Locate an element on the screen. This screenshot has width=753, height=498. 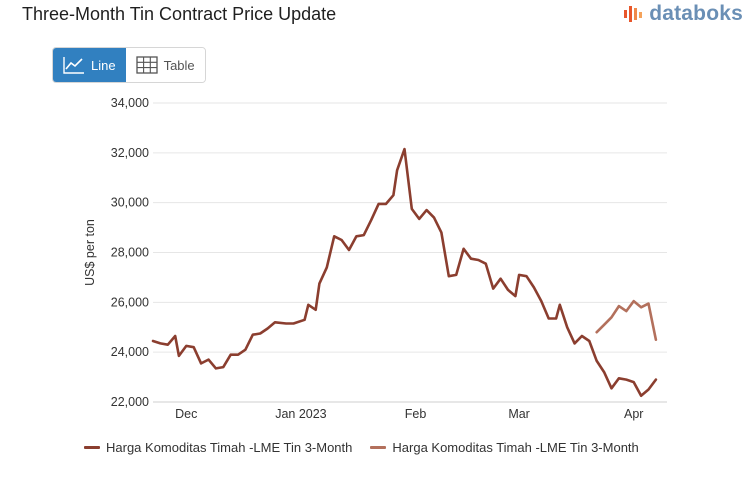
table-view-label: Table is located at coordinates (179, 65).